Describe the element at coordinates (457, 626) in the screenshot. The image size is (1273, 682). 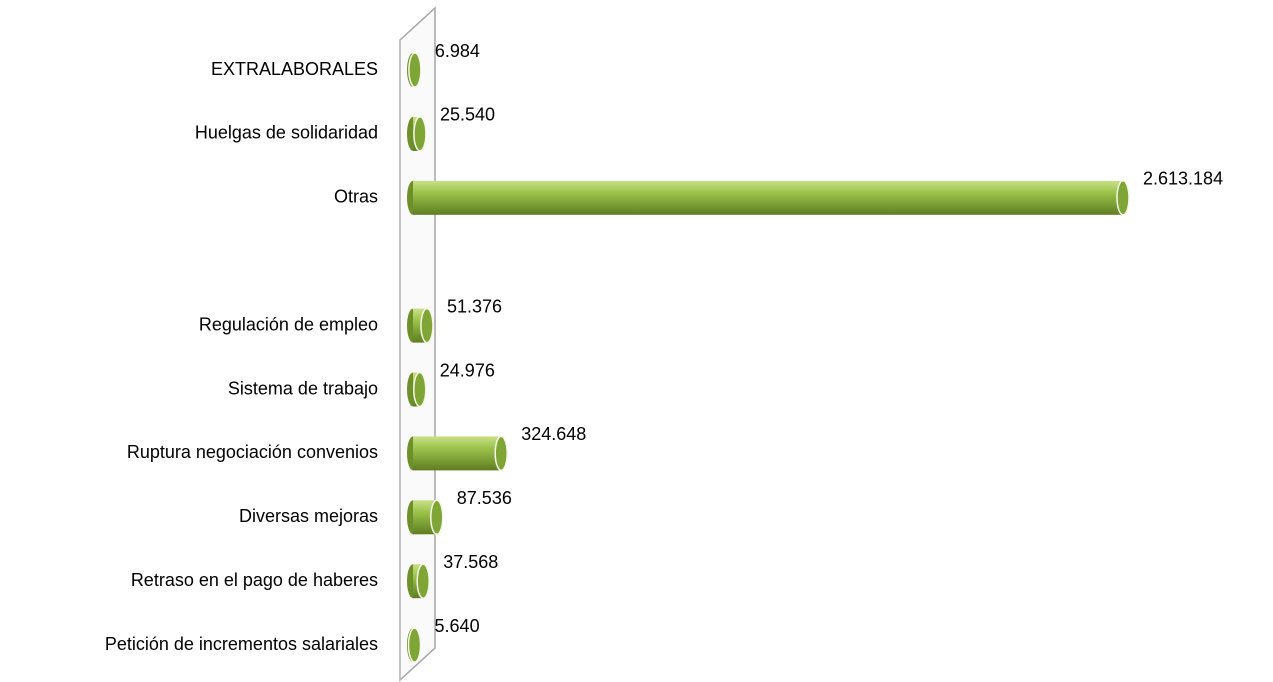
I see `value-label: 5.640` at that location.